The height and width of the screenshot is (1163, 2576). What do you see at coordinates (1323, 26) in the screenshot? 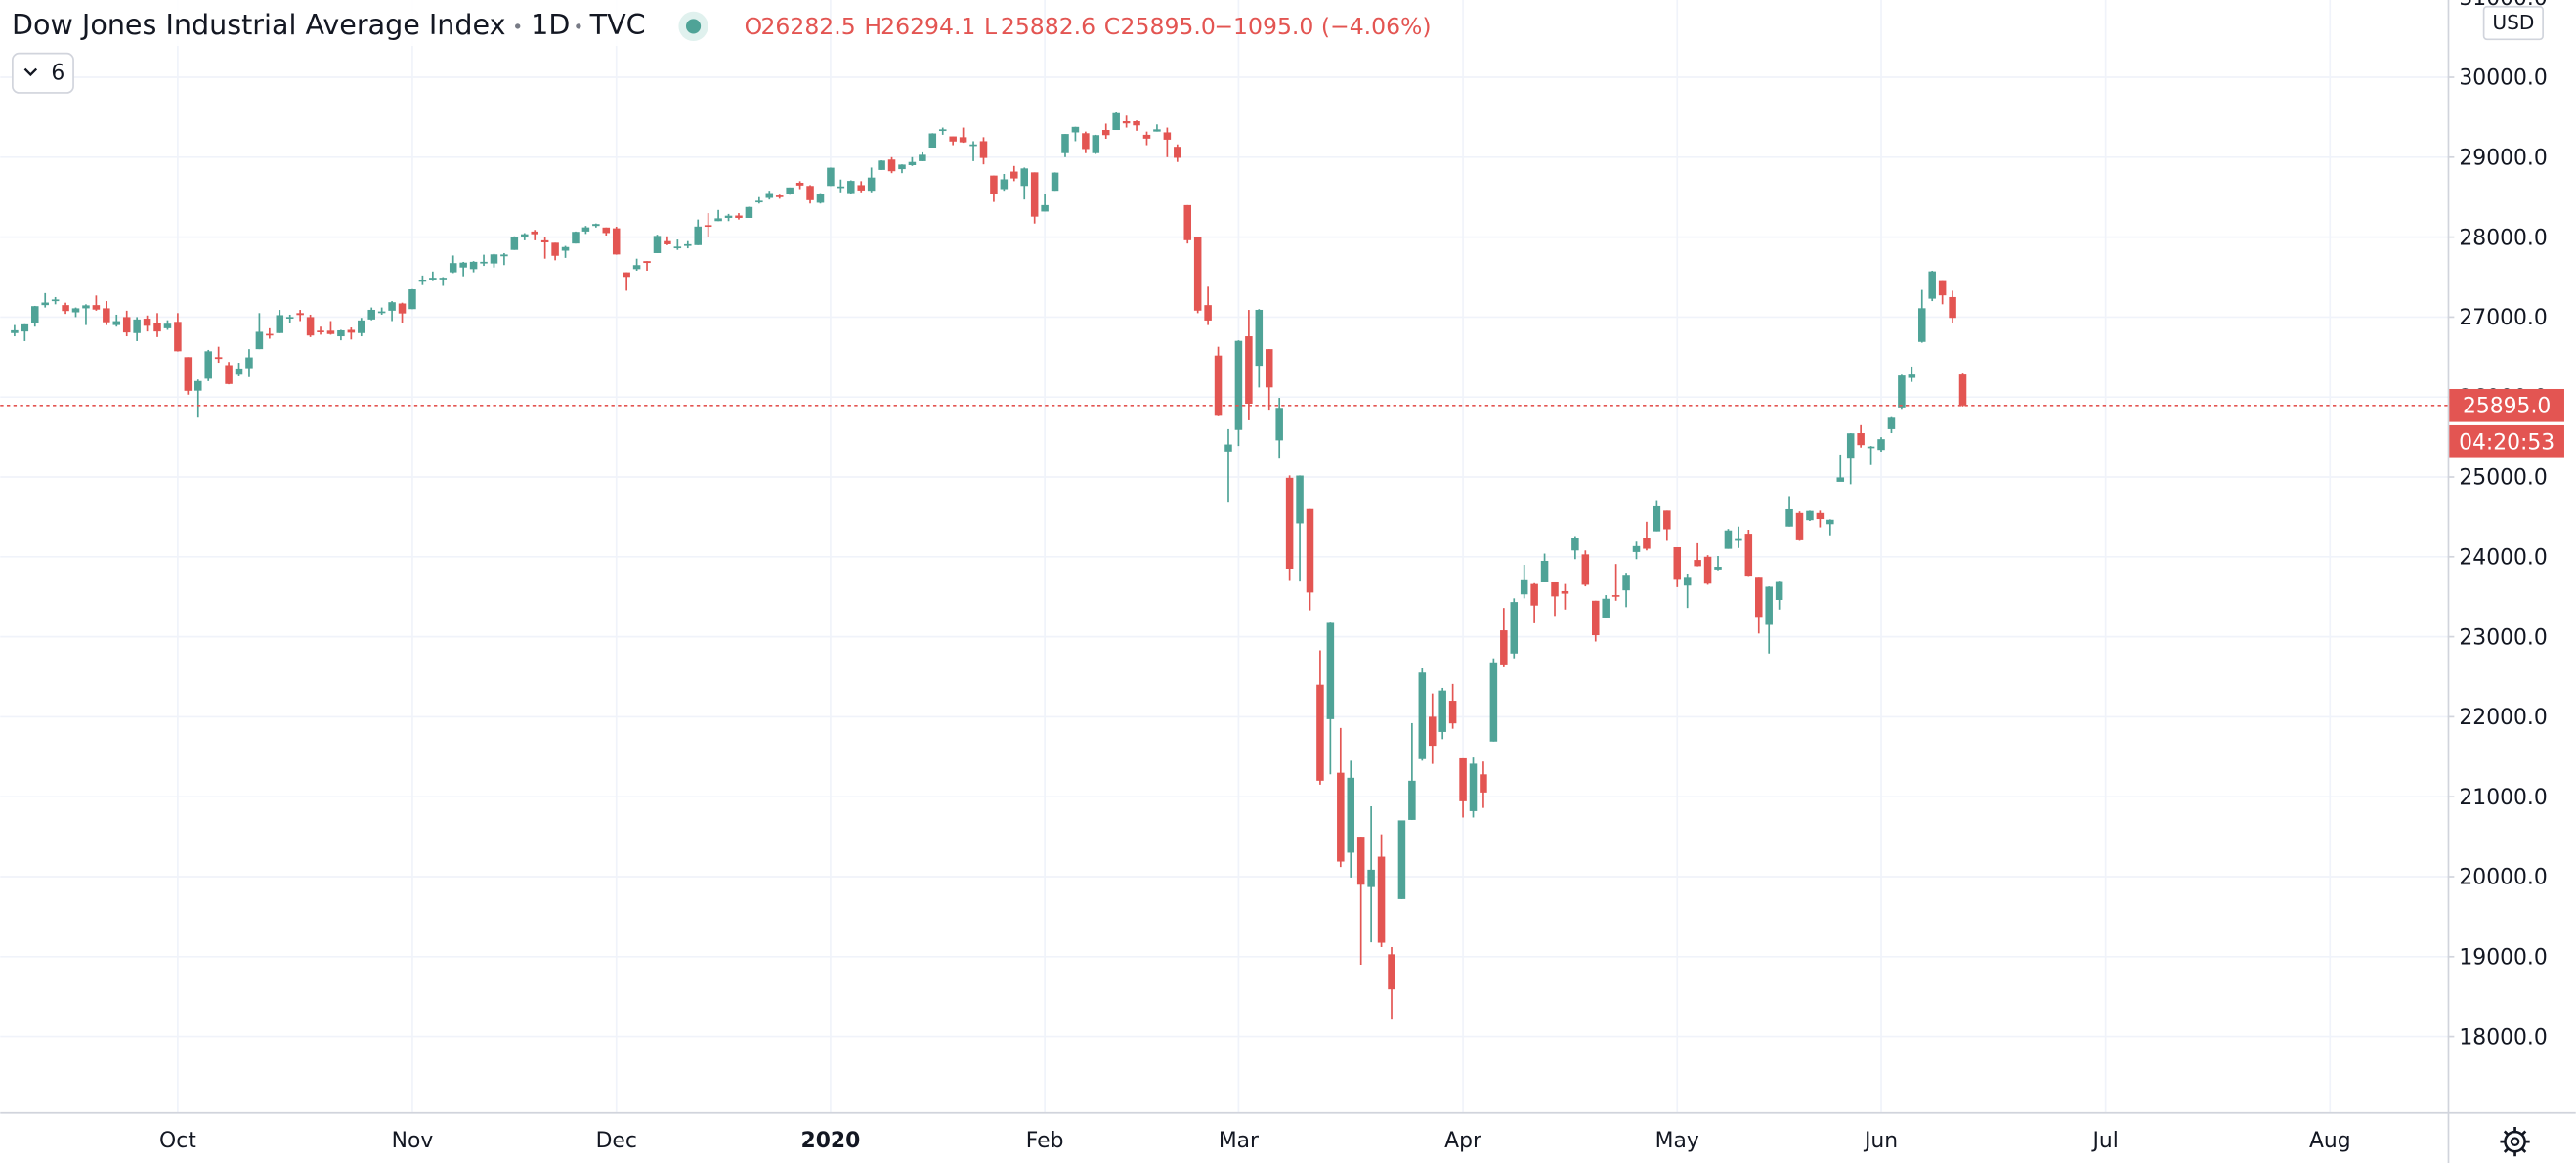
I see `legend-change: −1095.0 (−4.06%)` at bounding box center [1323, 26].